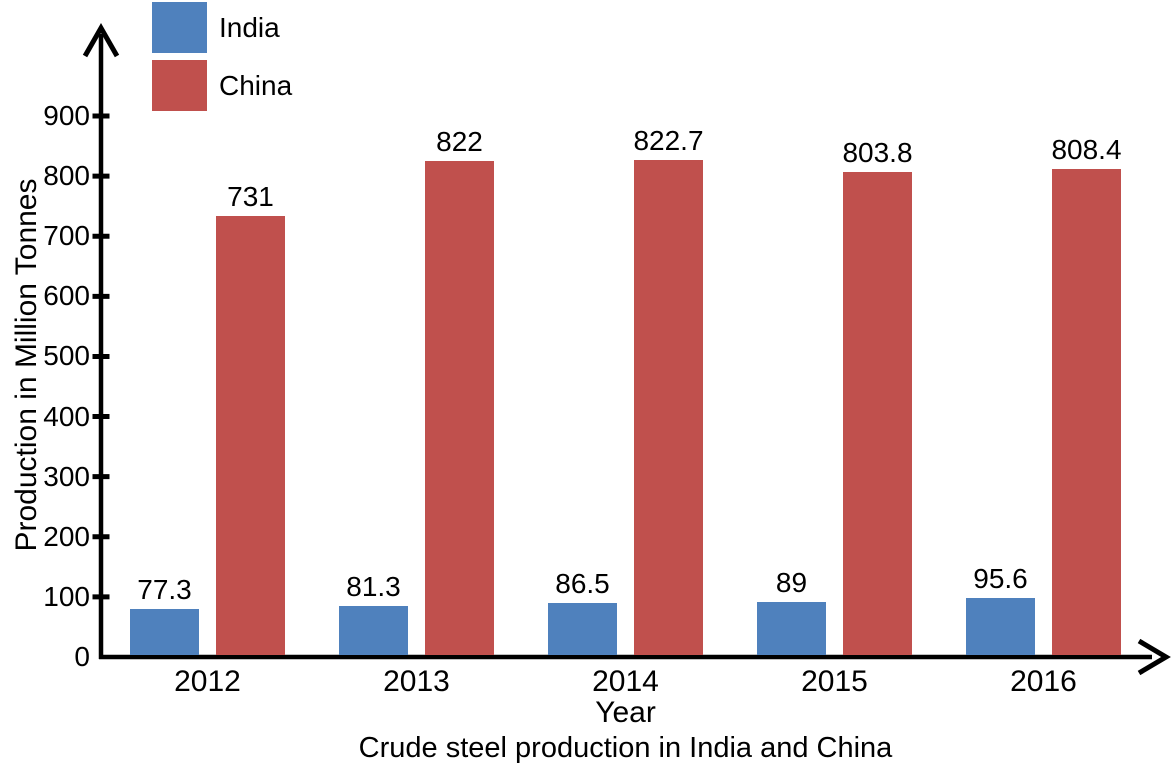 The image size is (1176, 772). What do you see at coordinates (66, 115) in the screenshot?
I see `y-tick-label-900: 900` at bounding box center [66, 115].